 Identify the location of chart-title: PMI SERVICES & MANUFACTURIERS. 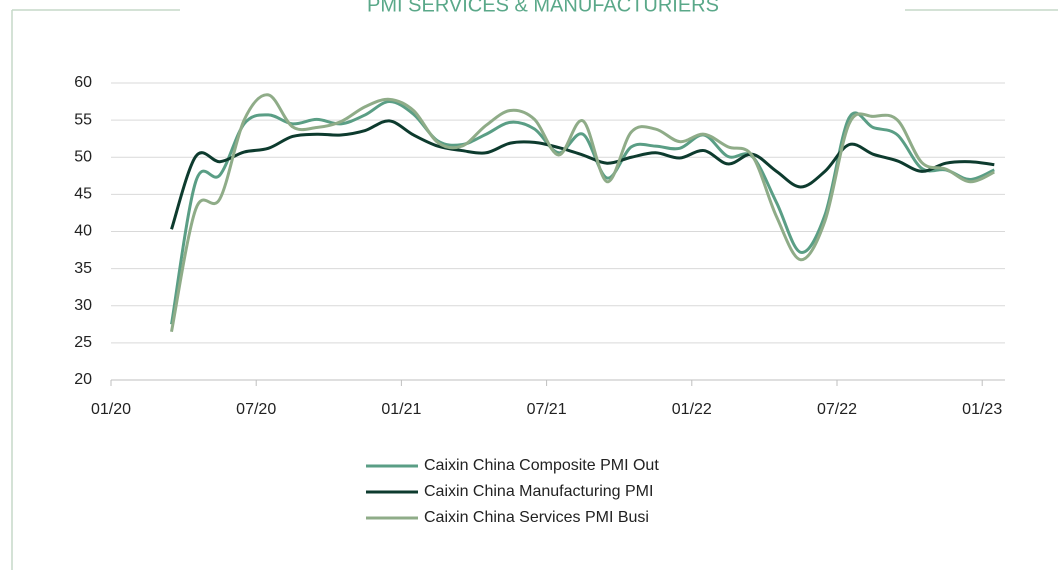
(543, 8).